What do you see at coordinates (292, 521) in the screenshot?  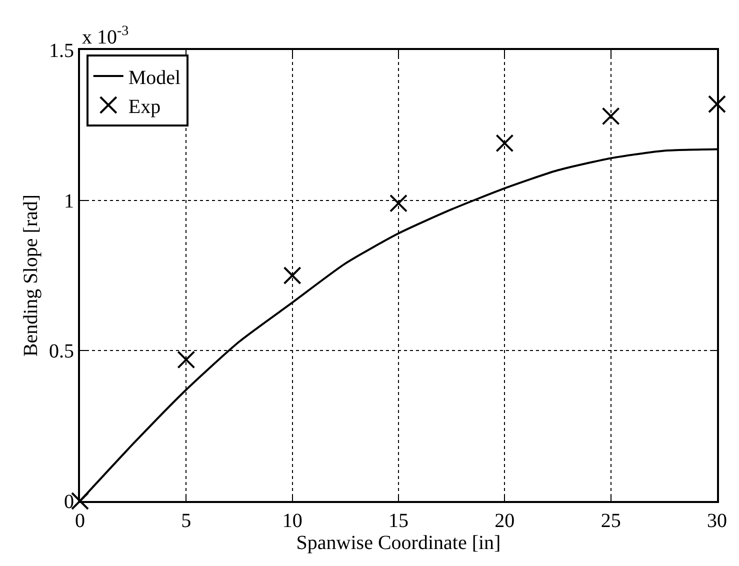 I see `x-tick-label: 10` at bounding box center [292, 521].